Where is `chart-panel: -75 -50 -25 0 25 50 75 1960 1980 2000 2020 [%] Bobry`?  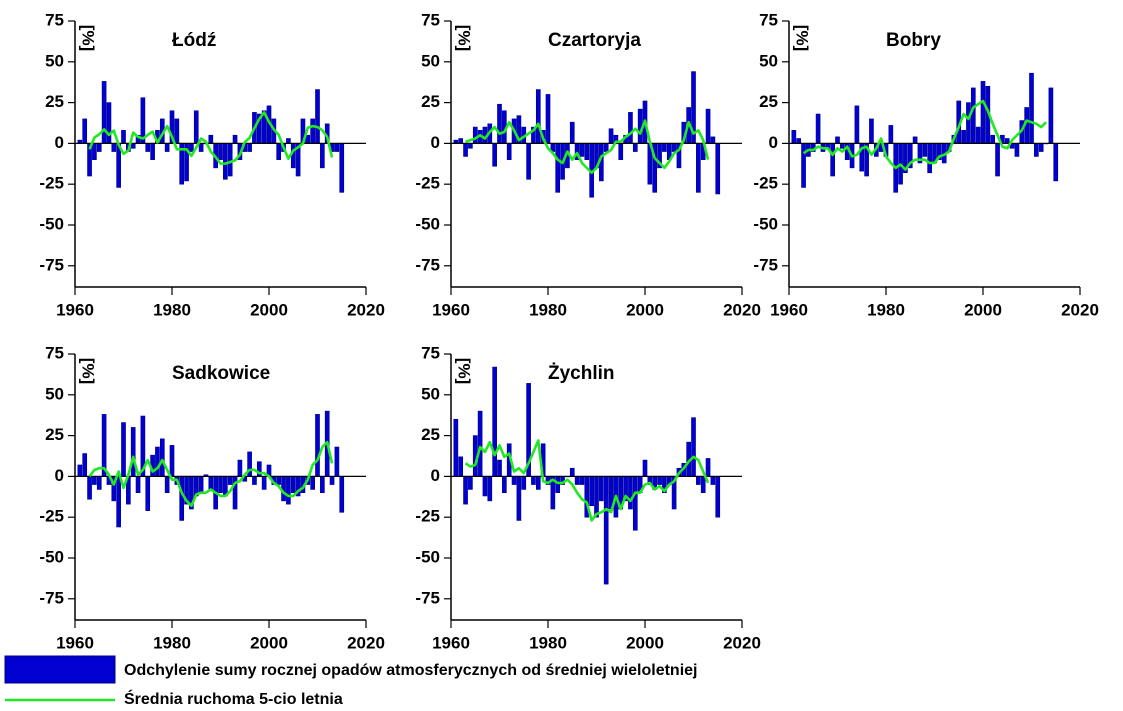
chart-panel: -75 -50 -25 0 25 50 75 1960 1980 2000 2020 [%] Bobry is located at coordinates (925, 164).